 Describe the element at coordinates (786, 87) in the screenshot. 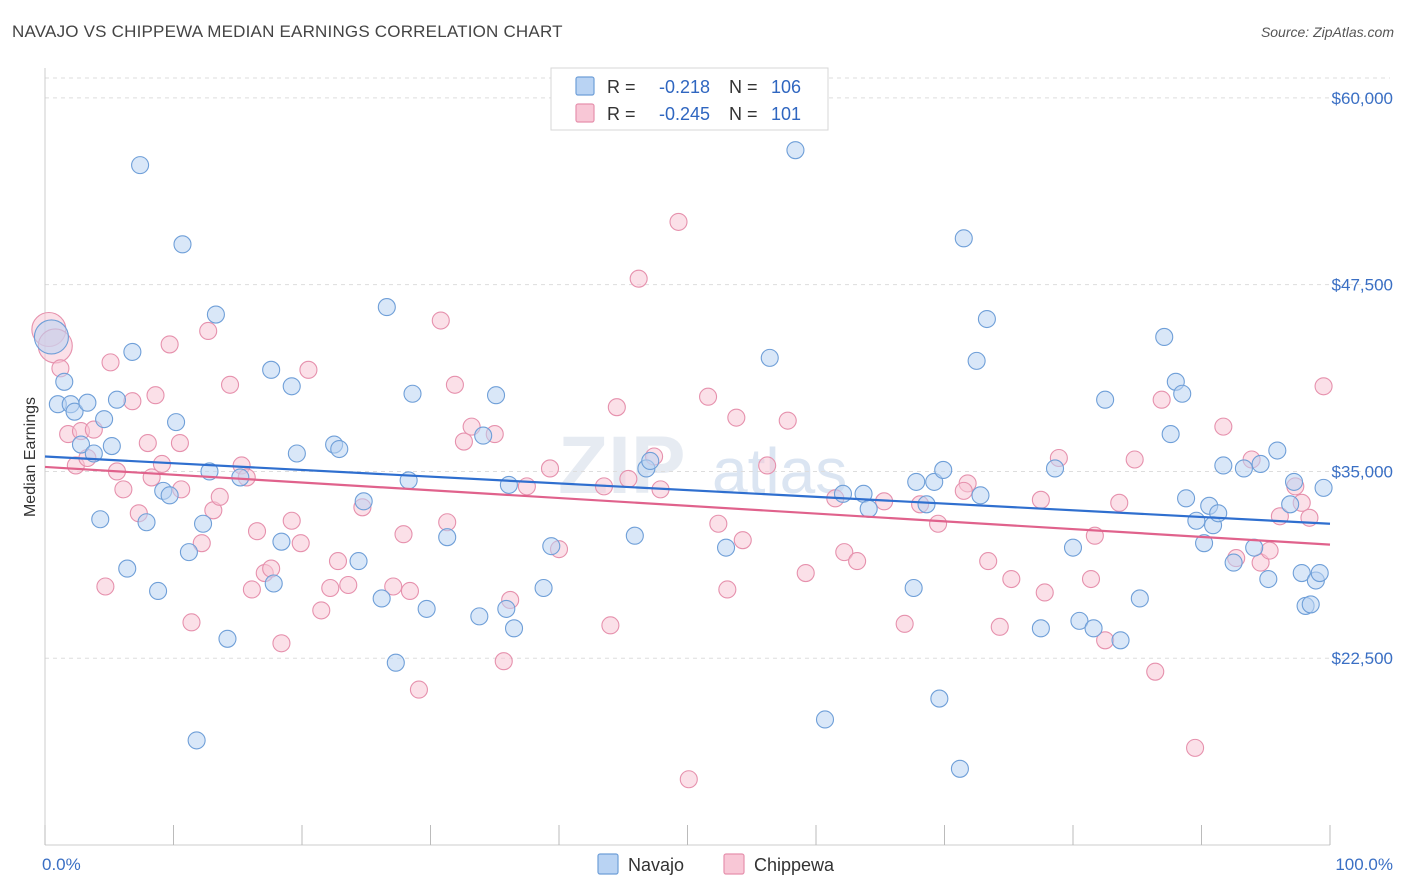

I see `legend-navajo-n-value: 106` at that location.